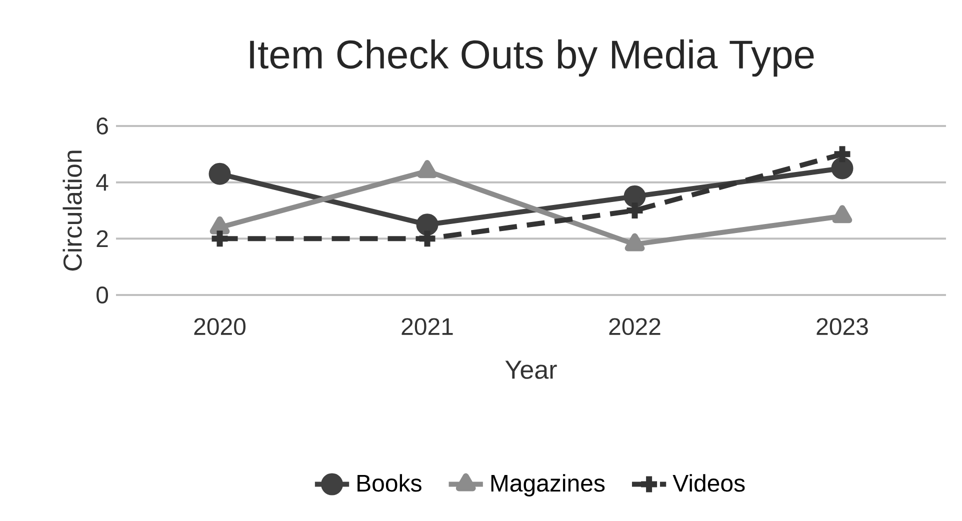  I want to click on chart-title: Item Check Outs by Media Type, so click(532, 58).